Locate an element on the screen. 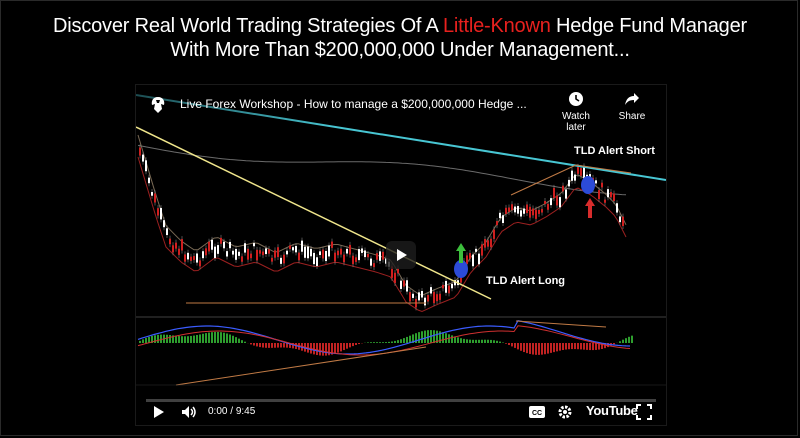  share-button: Share is located at coordinates (632, 106).